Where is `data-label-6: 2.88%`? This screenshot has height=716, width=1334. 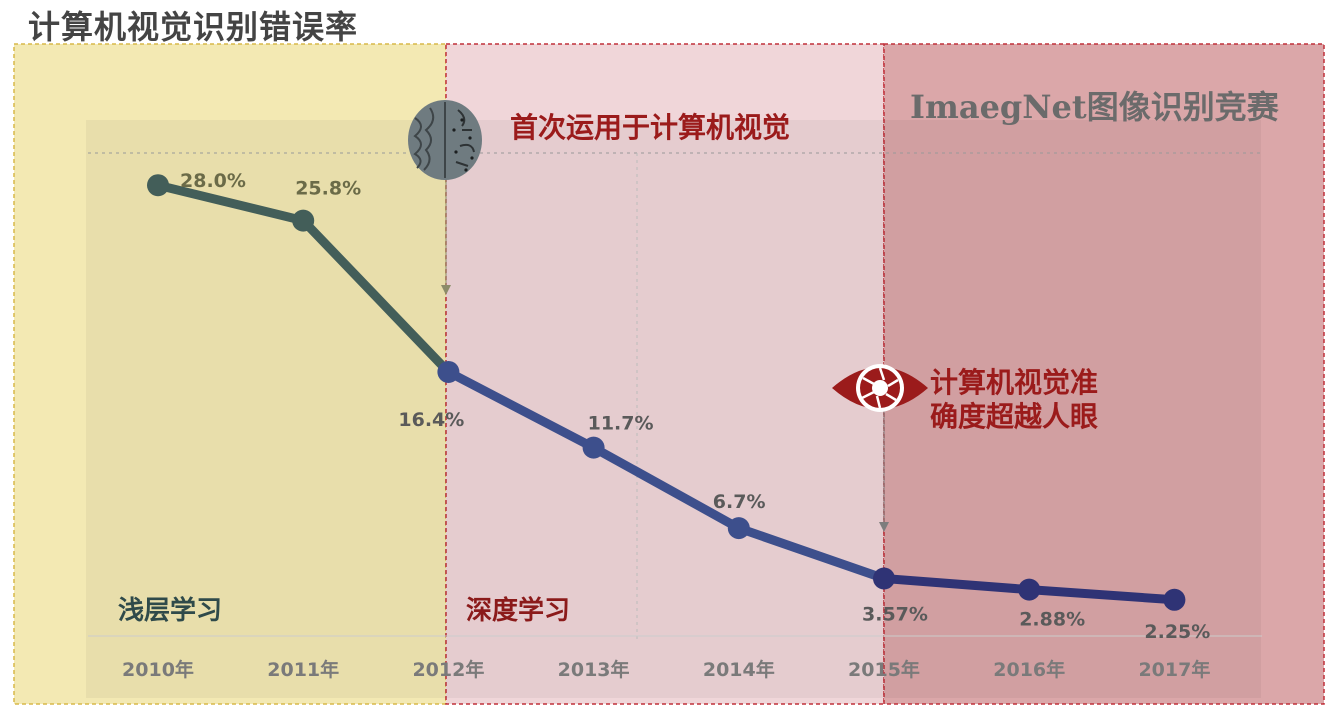 data-label-6: 2.88% is located at coordinates (1052, 620).